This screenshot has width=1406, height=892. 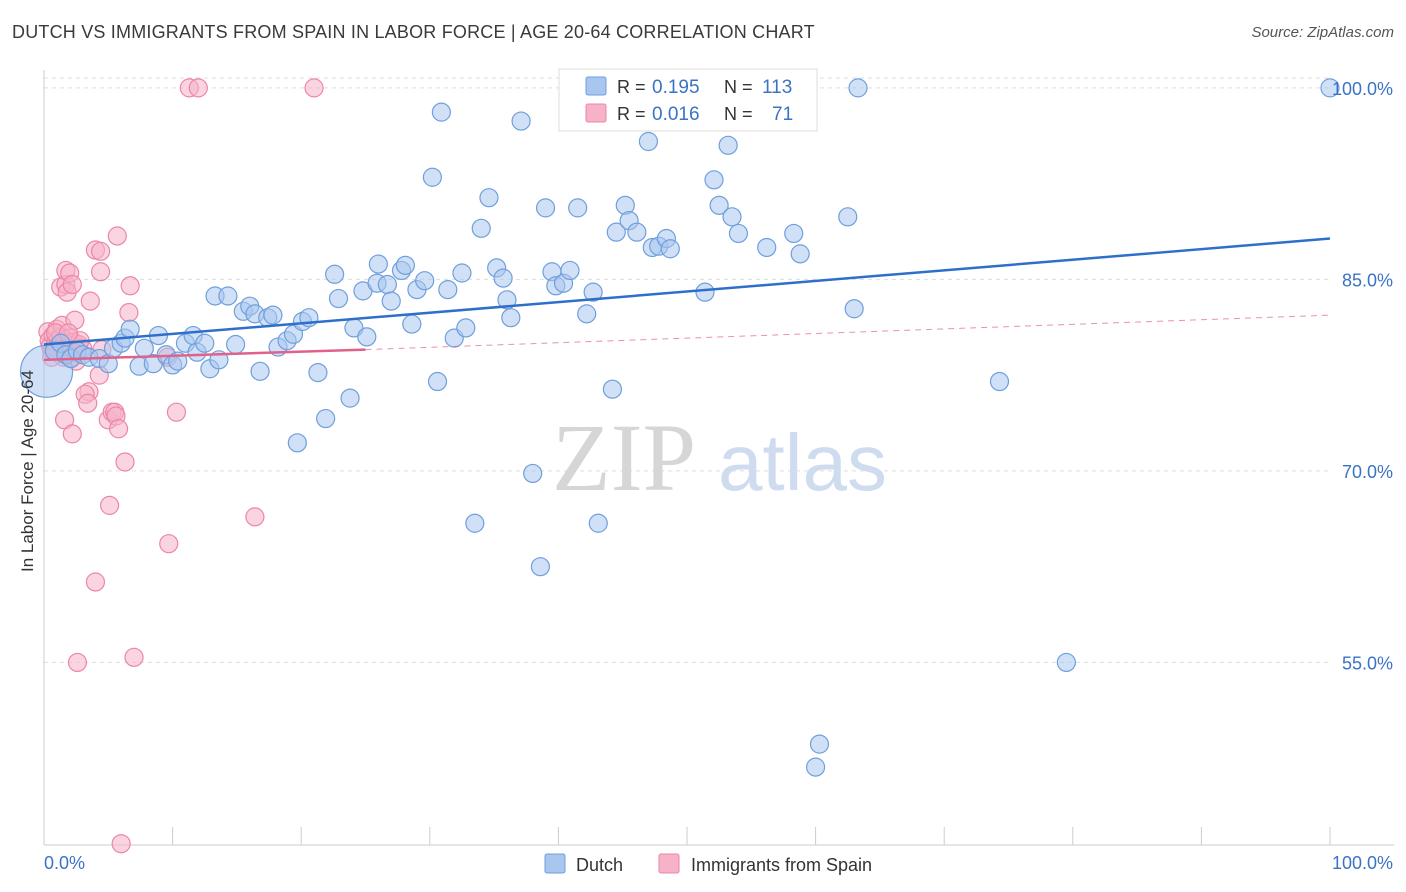 What do you see at coordinates (555, 863) in the screenshot?
I see `bottom-legend-swatch-dutch` at bounding box center [555, 863].